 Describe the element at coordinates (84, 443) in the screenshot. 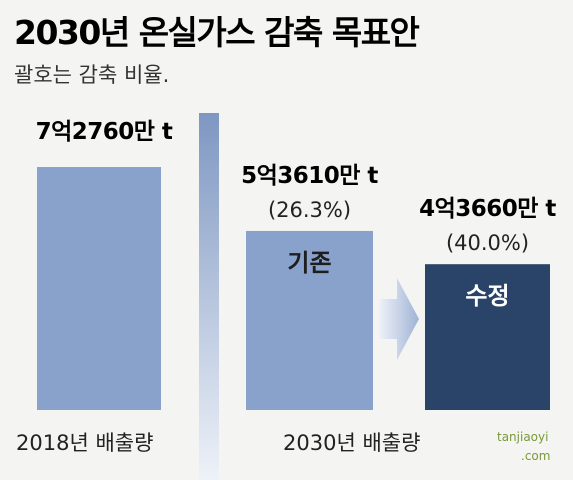

I see `x-label-2018: 2018년 배출량` at that location.